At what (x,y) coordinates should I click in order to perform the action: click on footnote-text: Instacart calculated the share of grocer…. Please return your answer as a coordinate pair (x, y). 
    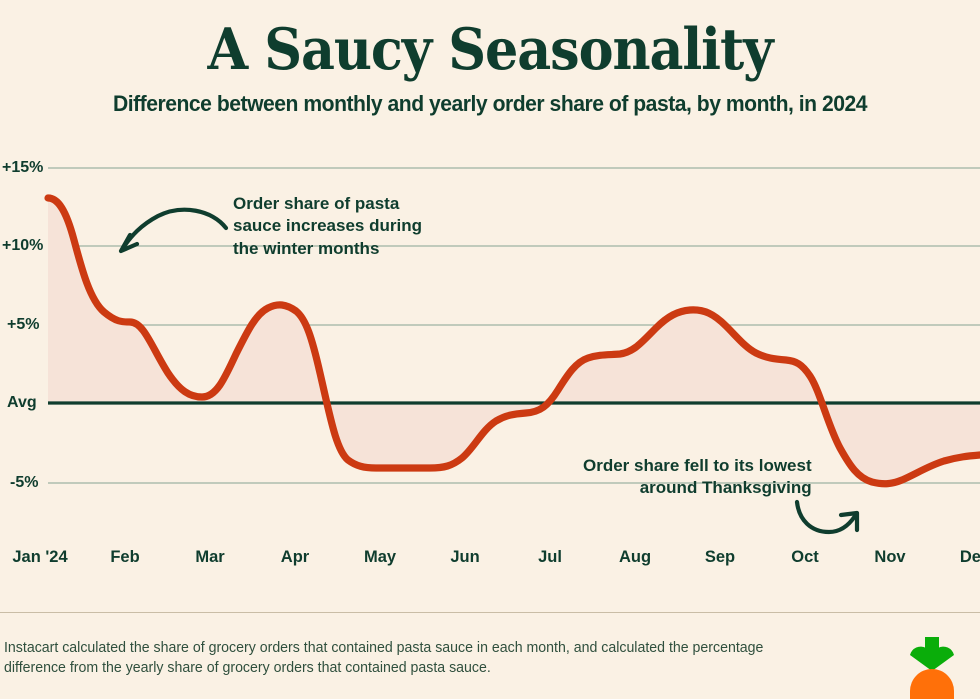
    Looking at the image, I should click on (384, 658).